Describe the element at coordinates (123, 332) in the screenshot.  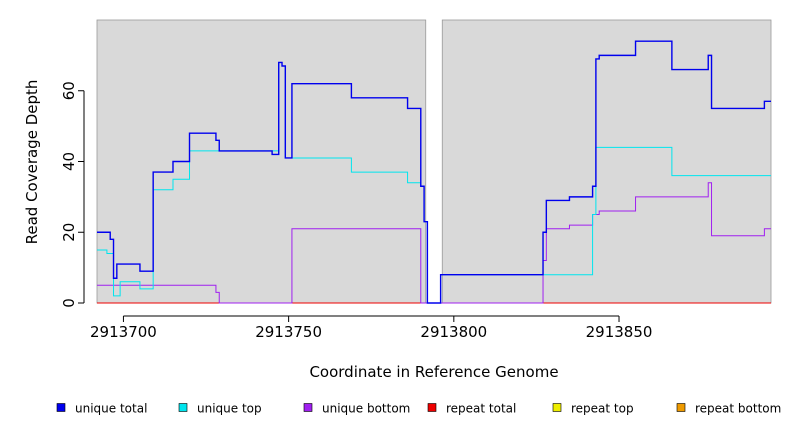
I see `x-tick-label: 2913700` at that location.